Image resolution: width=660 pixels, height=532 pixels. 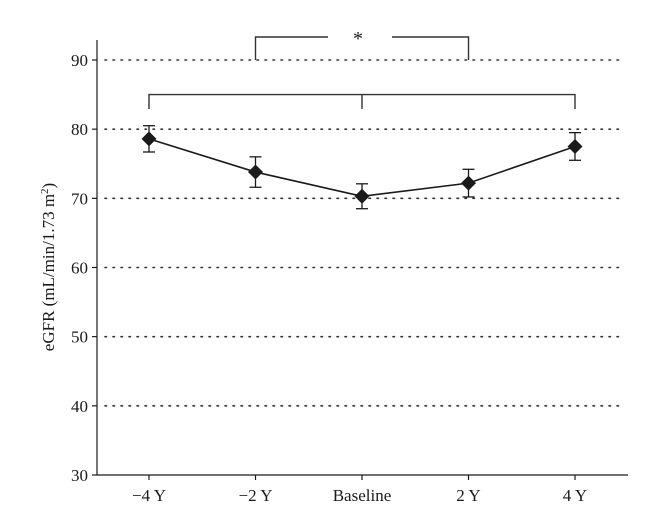 I want to click on significance-brackets: *, so click(x=362, y=68).